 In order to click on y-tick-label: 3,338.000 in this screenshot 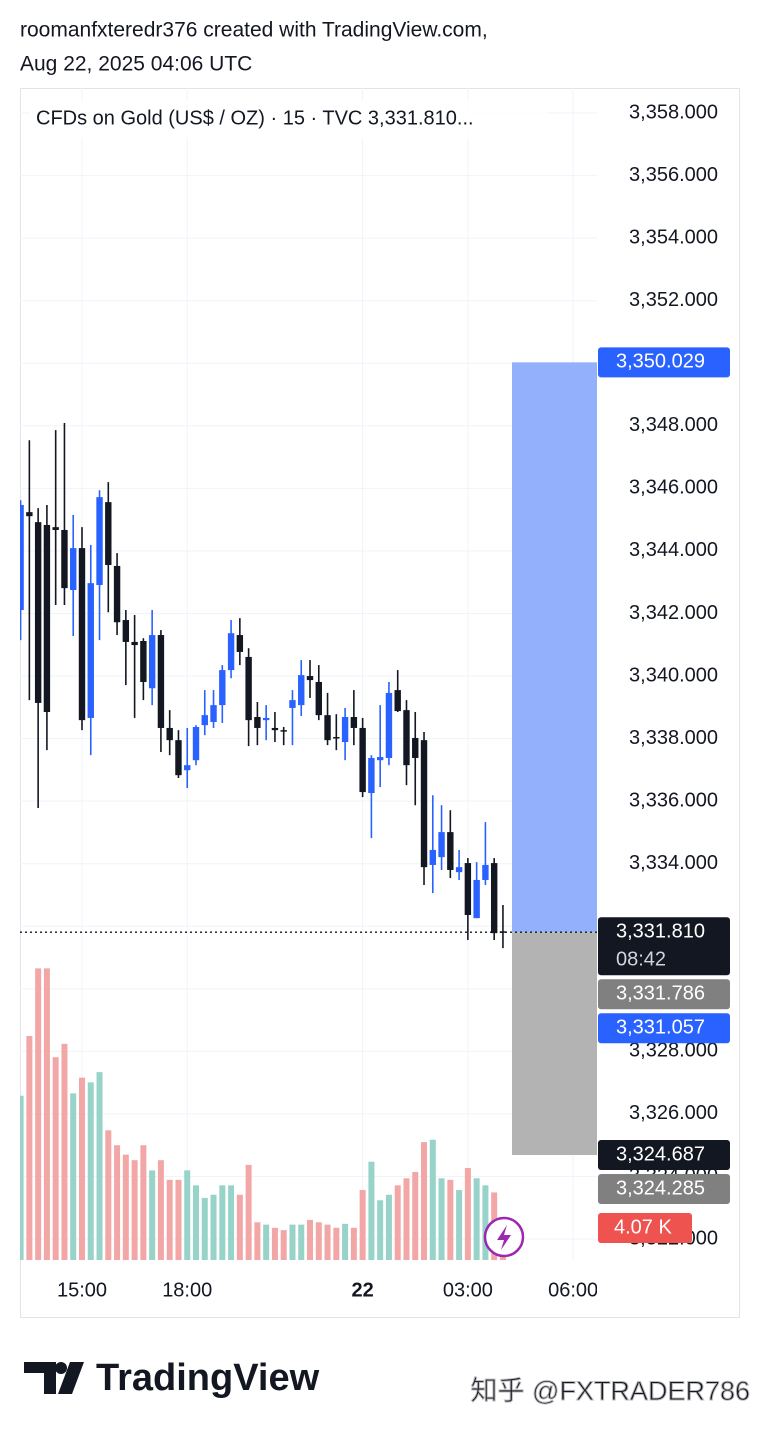, I will do `click(673, 738)`.